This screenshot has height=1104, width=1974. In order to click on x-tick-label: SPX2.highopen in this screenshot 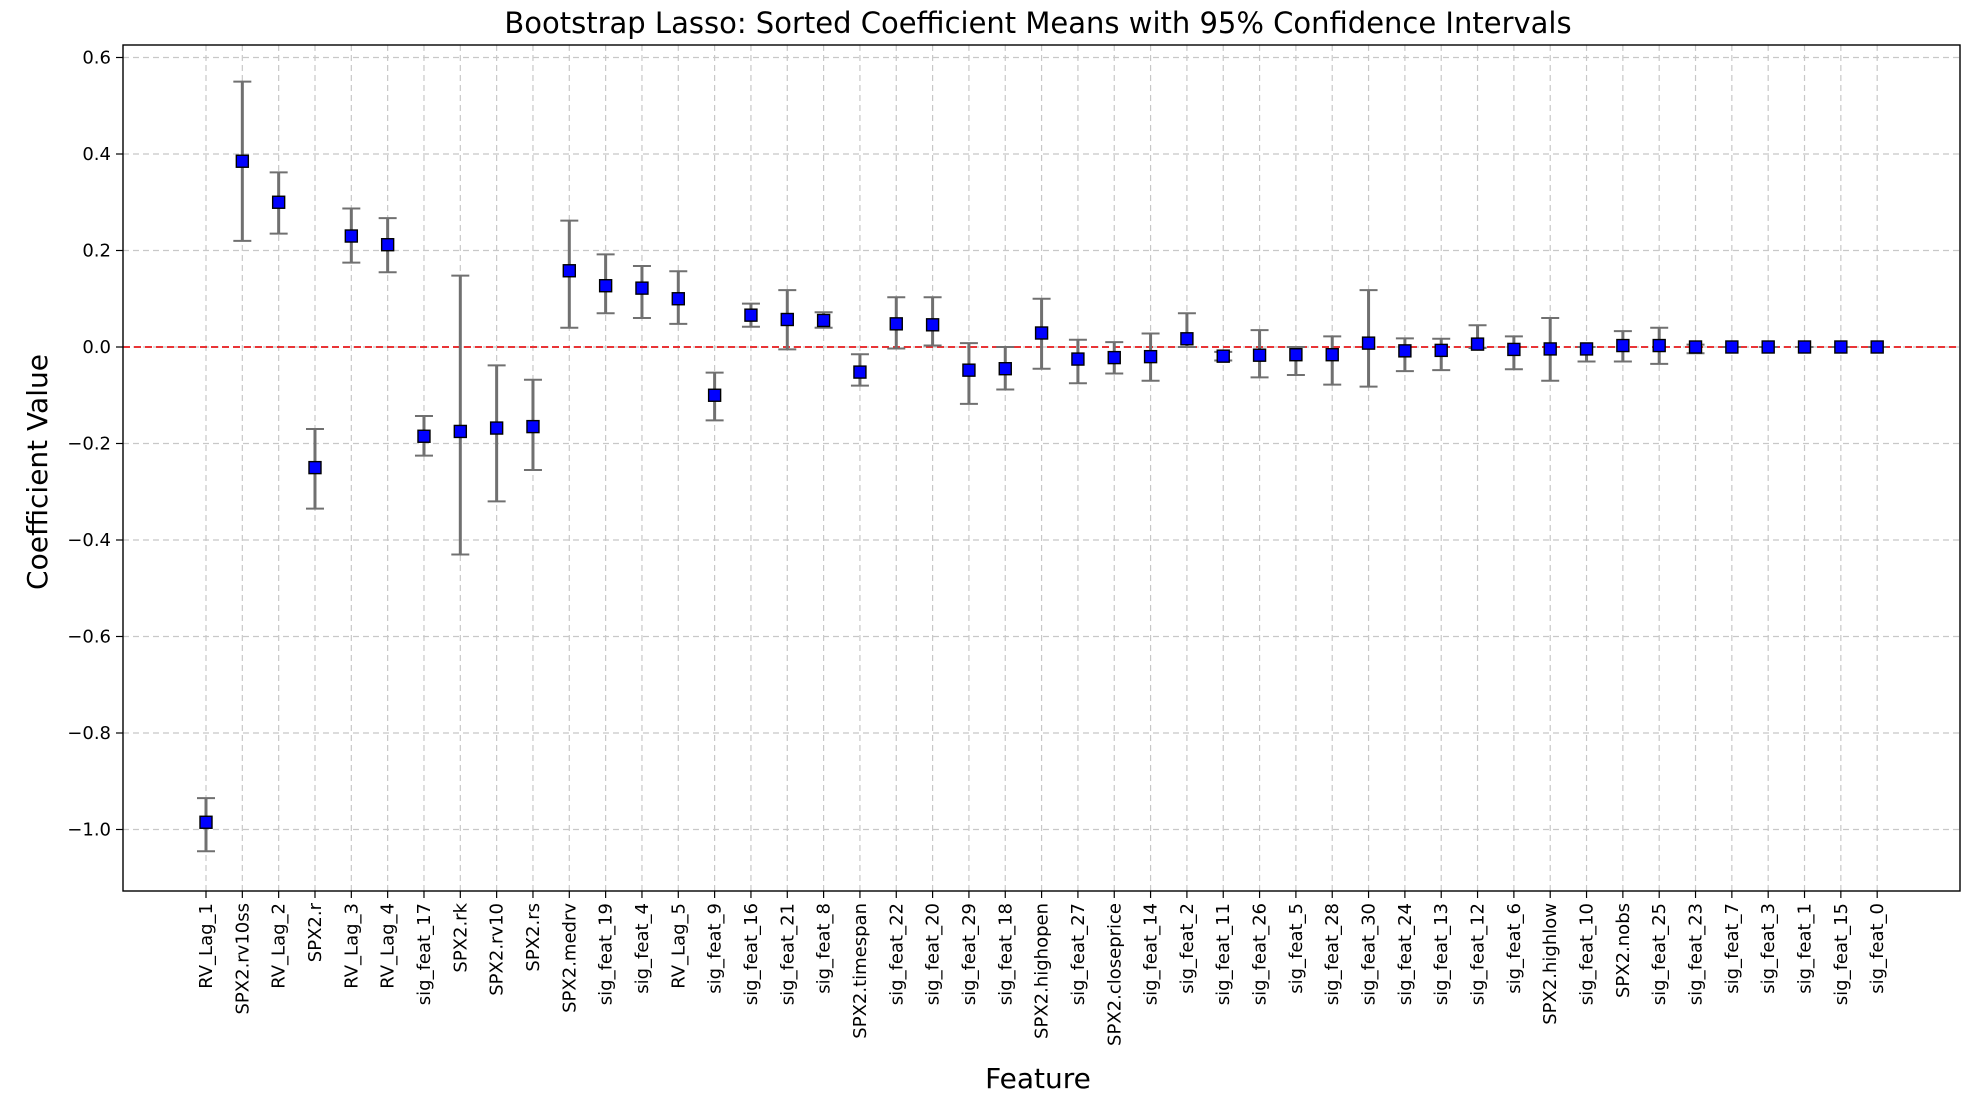, I will do `click(1042, 971)`.